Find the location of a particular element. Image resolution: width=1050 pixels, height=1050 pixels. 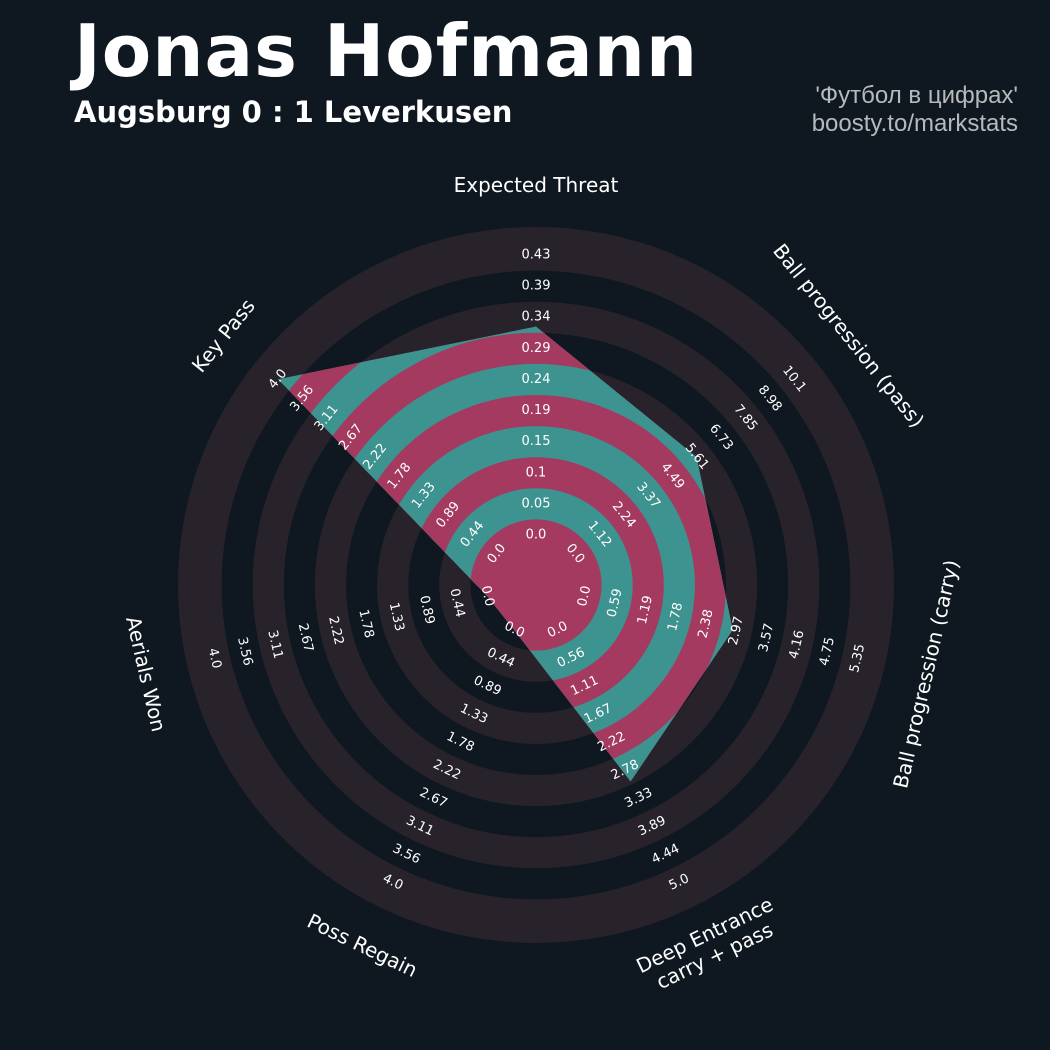

axis-label: Aerials Won is located at coordinates (146, 674).